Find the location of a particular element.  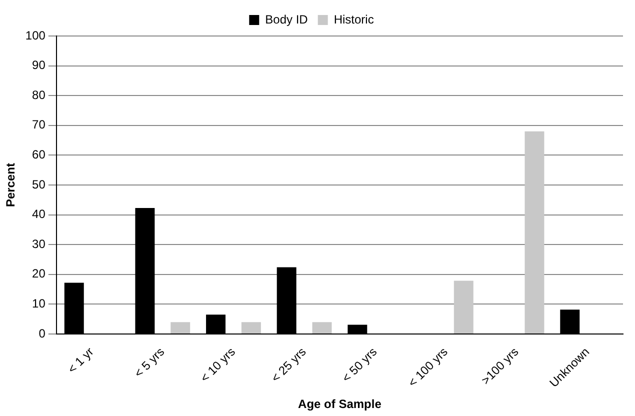

y-tick-label: 100 is located at coordinates (35, 35).